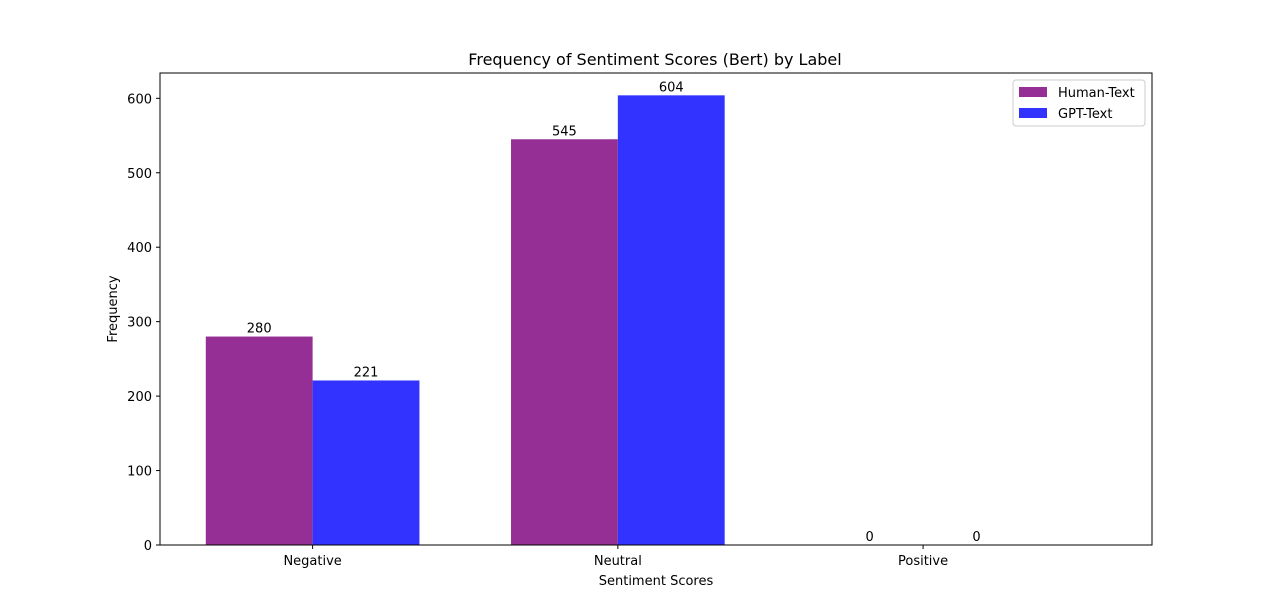 The width and height of the screenshot is (1280, 616). I want to click on bar-gpt-text-negative, so click(366, 462).